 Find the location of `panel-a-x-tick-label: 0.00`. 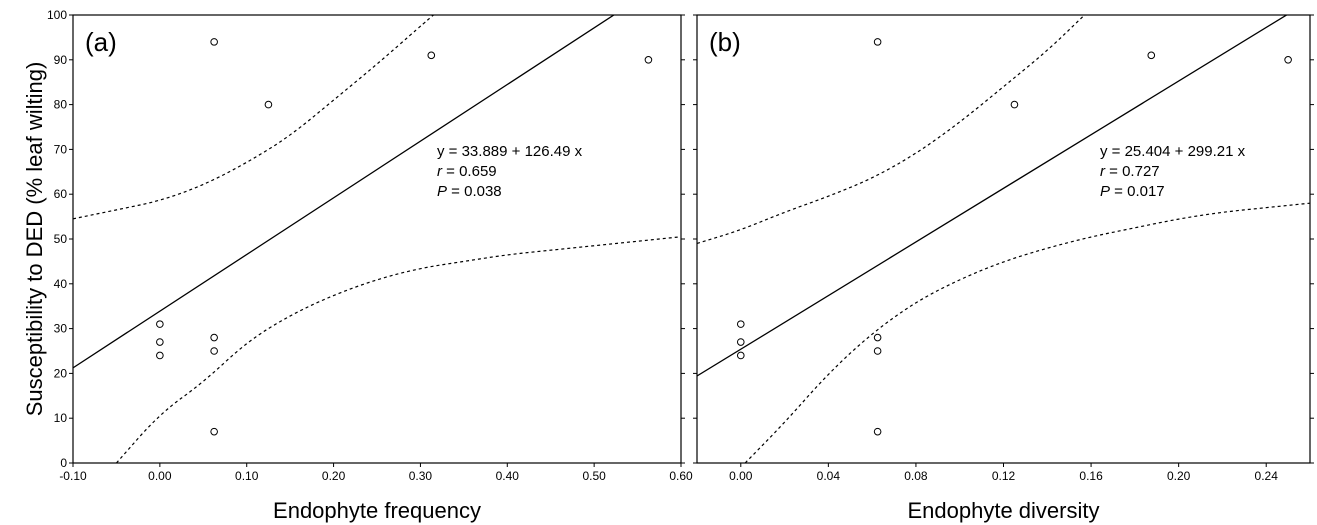

panel-a-x-tick-label: 0.00 is located at coordinates (160, 476).